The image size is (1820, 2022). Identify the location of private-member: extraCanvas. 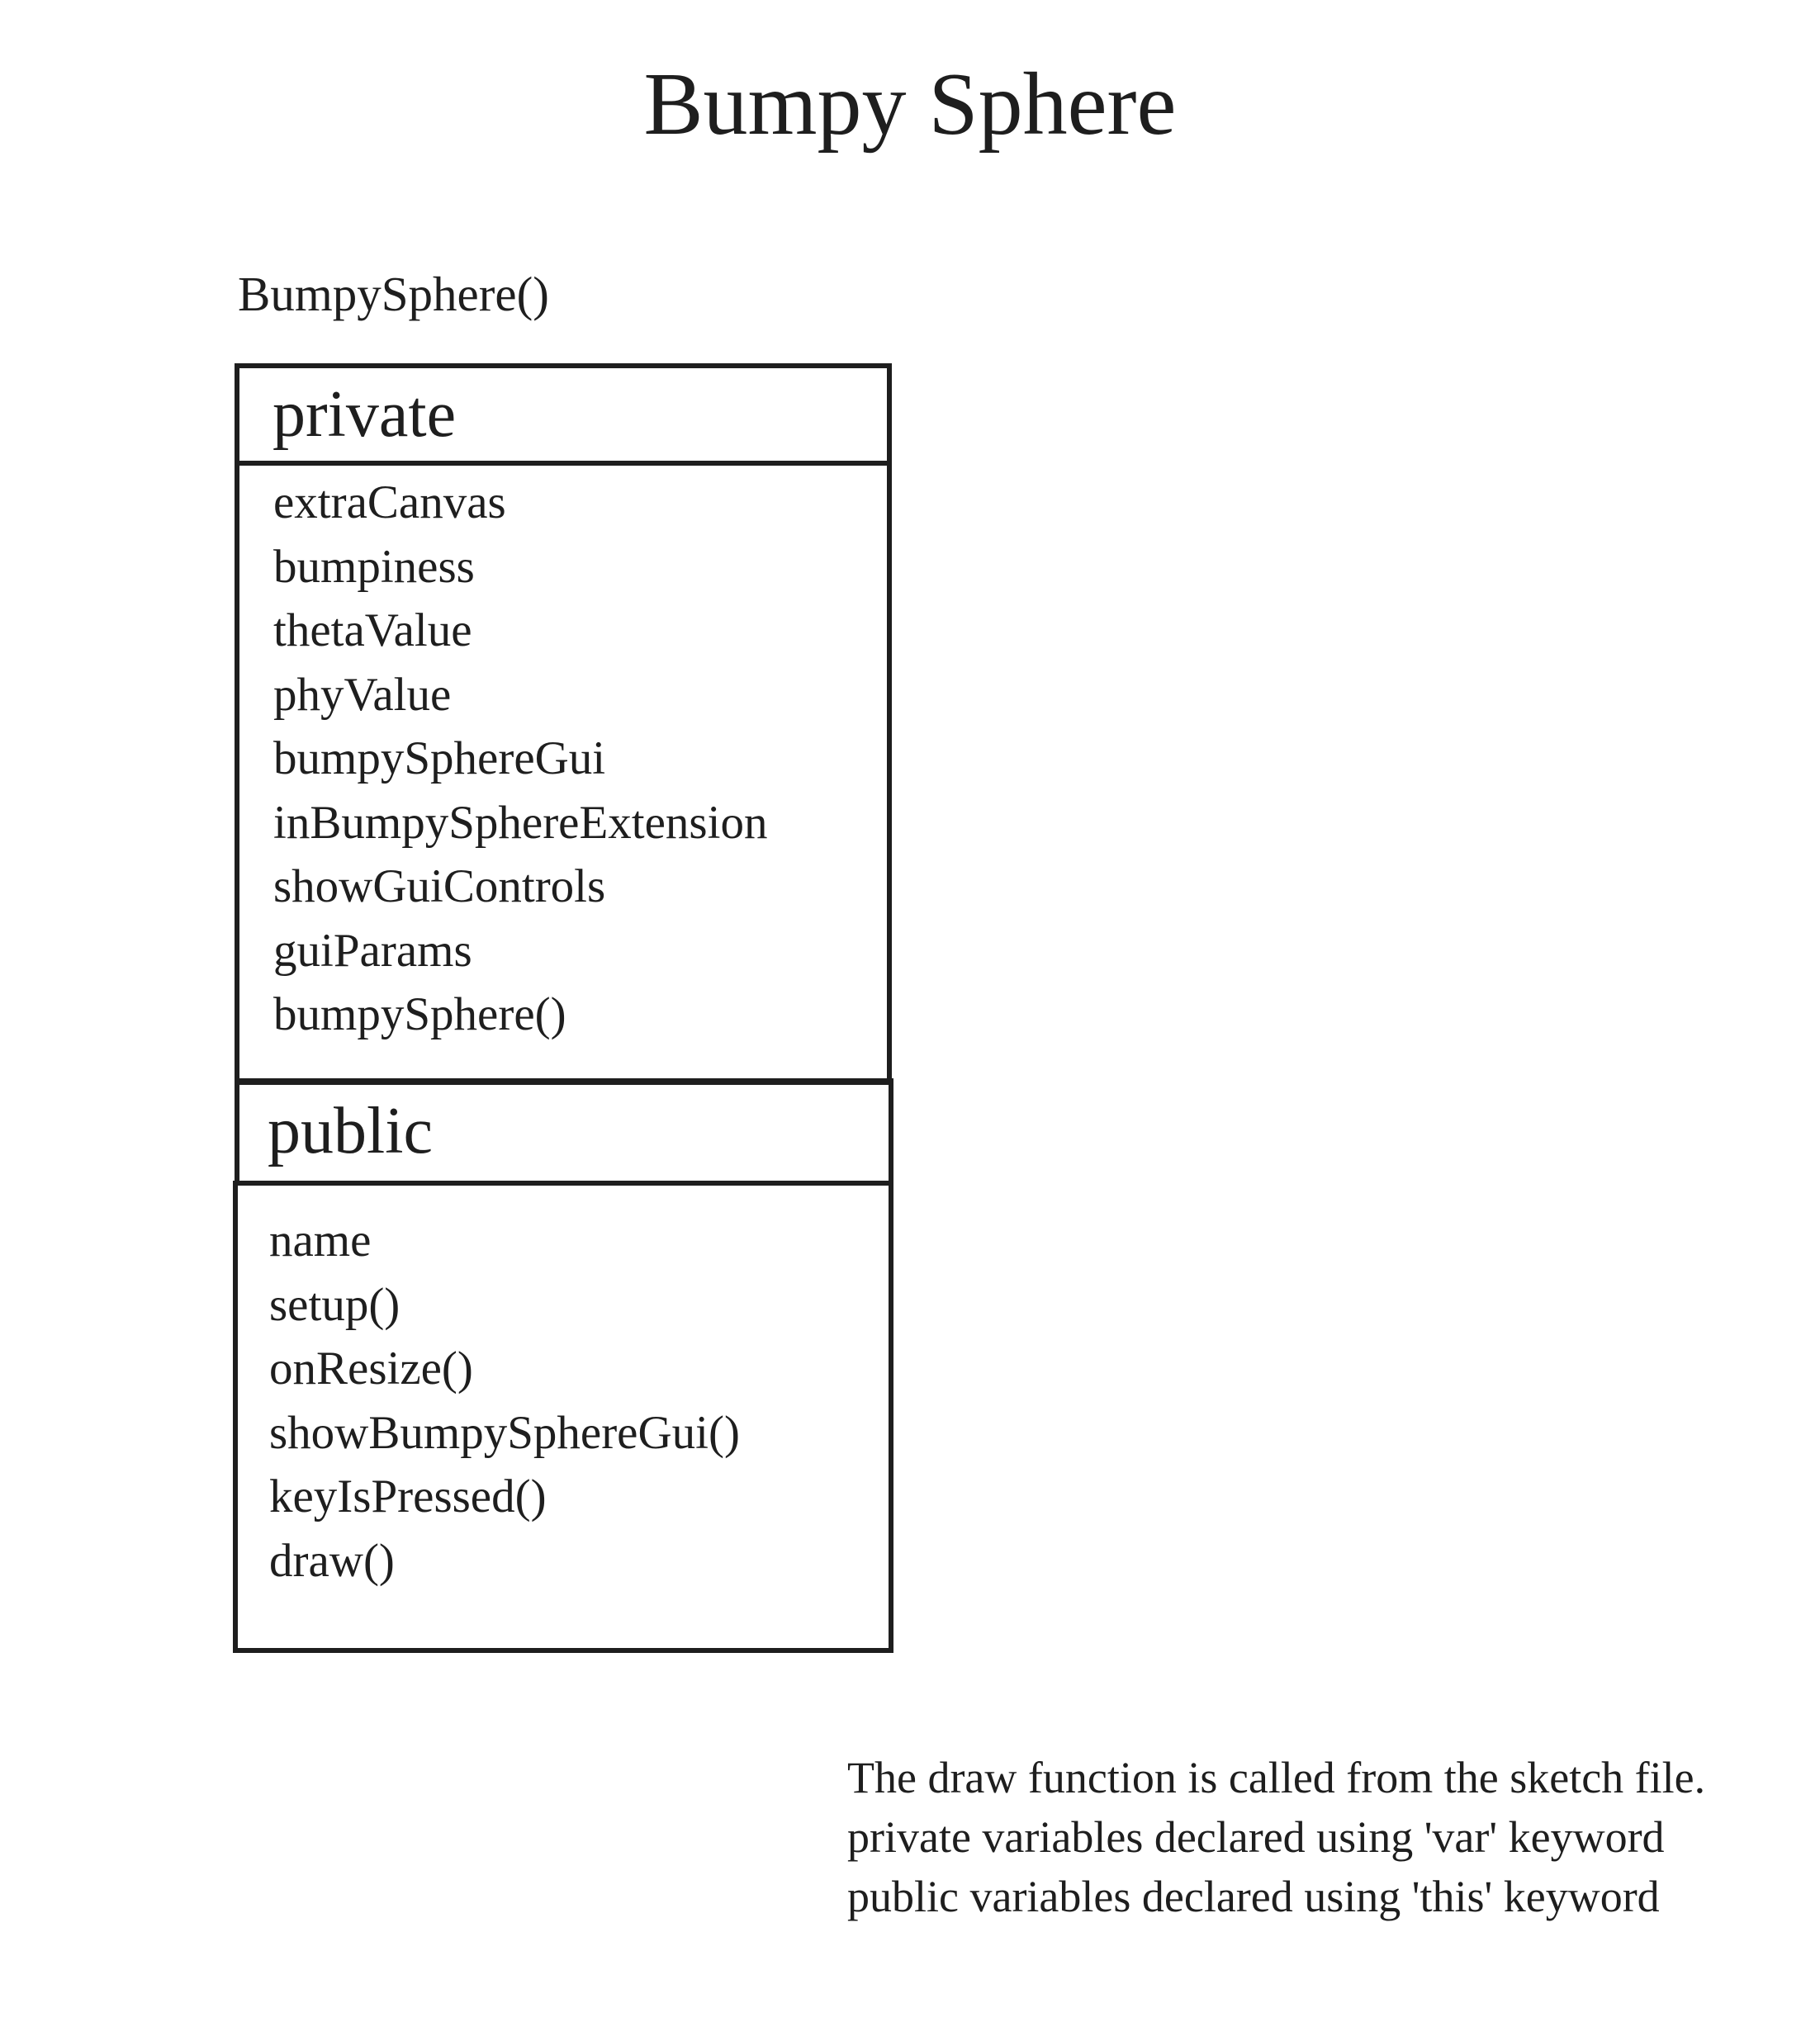
(389, 502).